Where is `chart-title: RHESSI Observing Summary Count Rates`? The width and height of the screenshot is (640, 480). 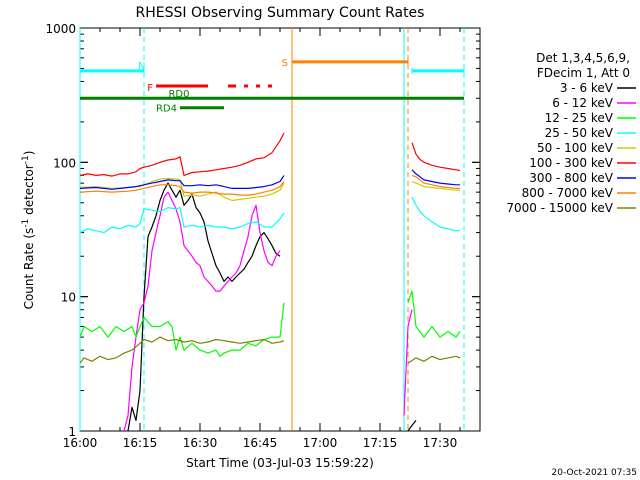
chart-title: RHESSI Observing Summary Count Rates is located at coordinates (280, 13).